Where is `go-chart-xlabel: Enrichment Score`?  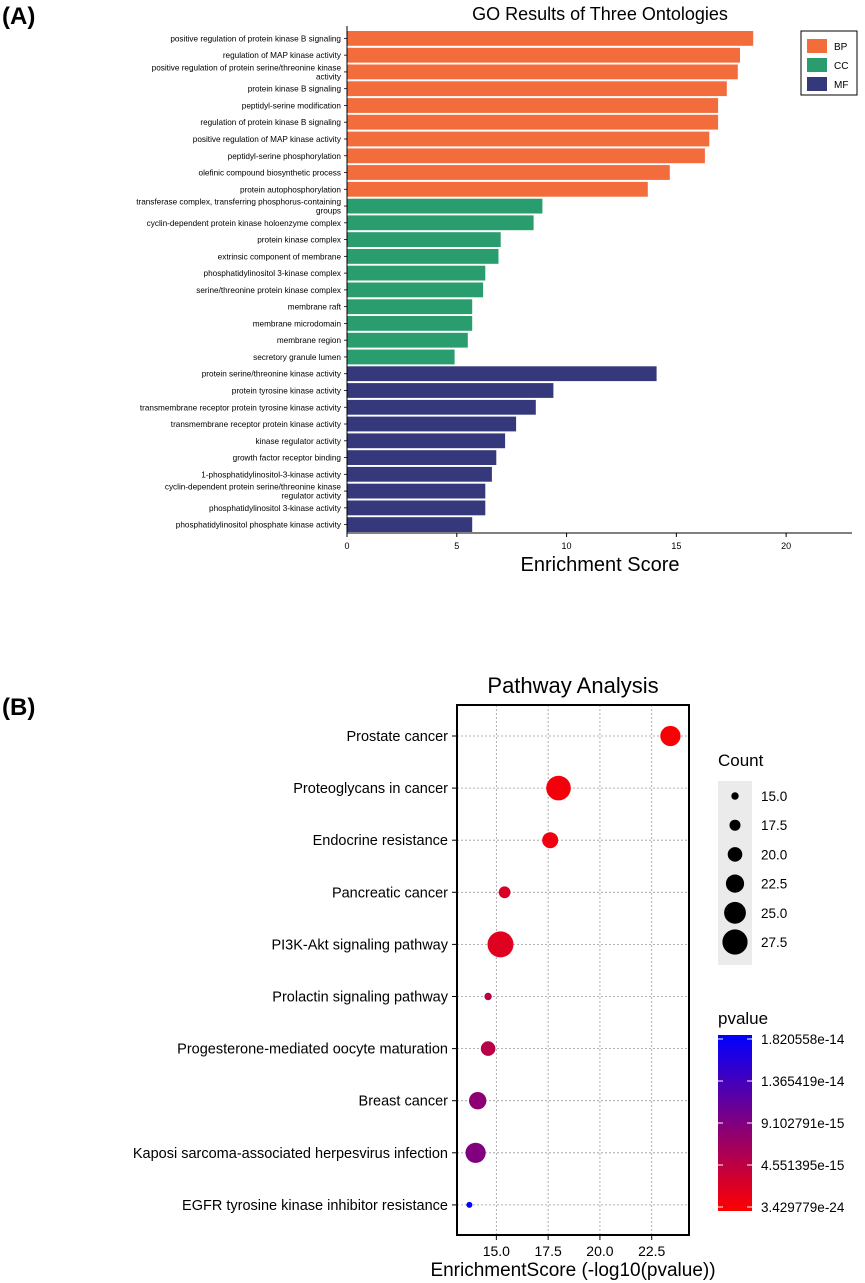 go-chart-xlabel: Enrichment Score is located at coordinates (600, 565).